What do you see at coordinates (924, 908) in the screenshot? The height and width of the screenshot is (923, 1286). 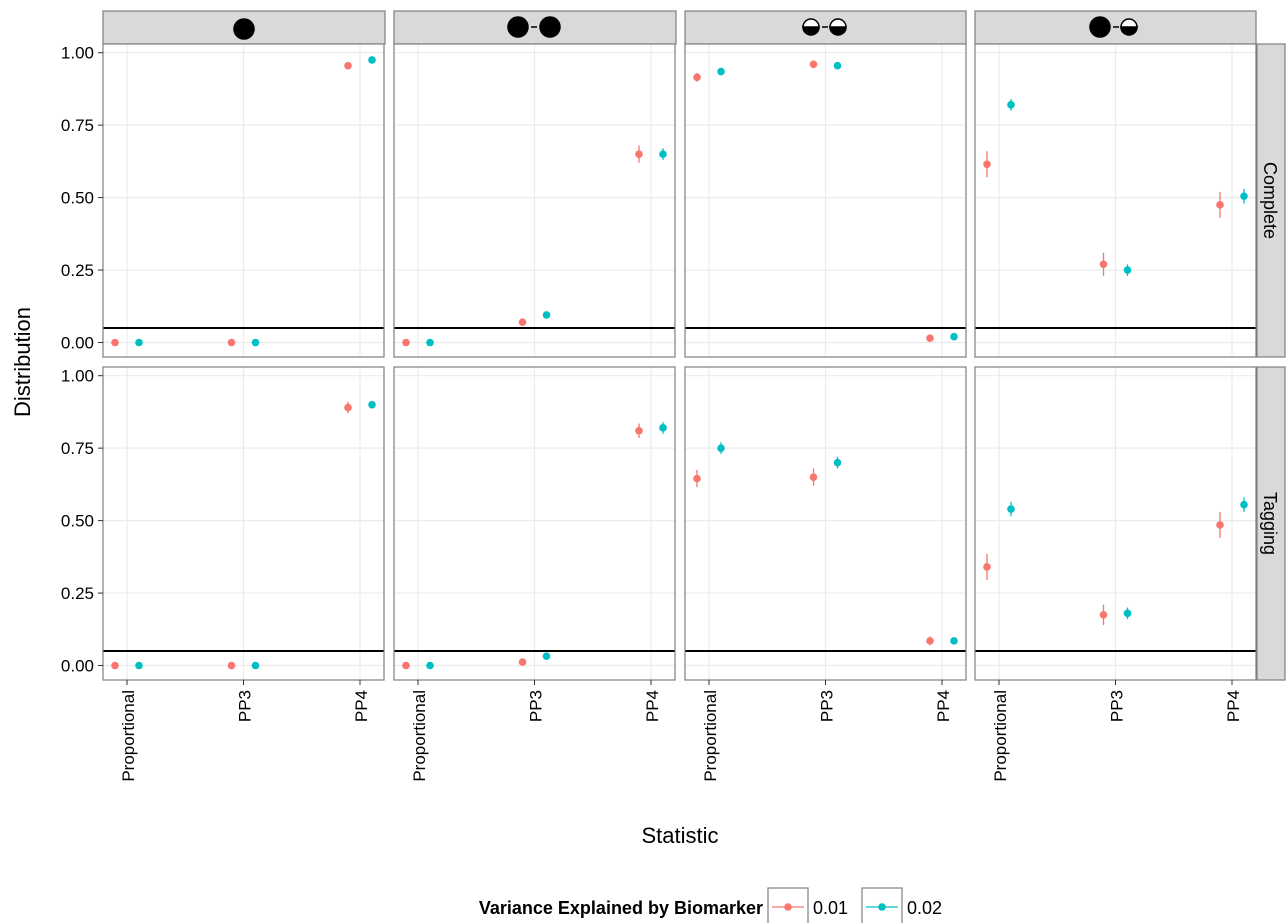 I see `legend-label: 0.02` at bounding box center [924, 908].